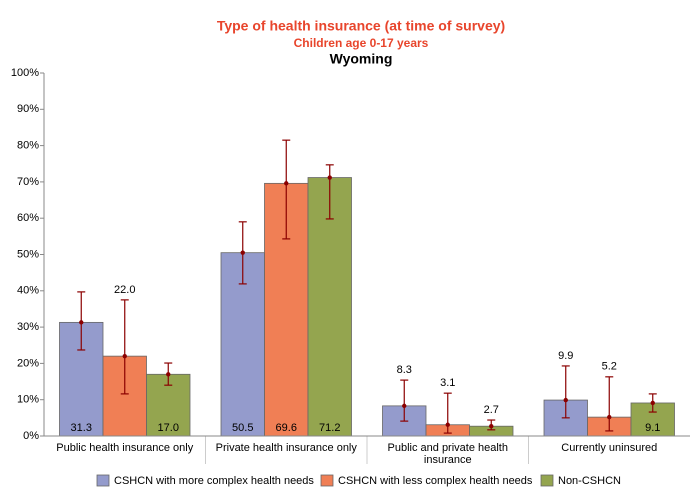  Describe the element at coordinates (28, 146) in the screenshot. I see `y-tick-label: 80%` at that location.